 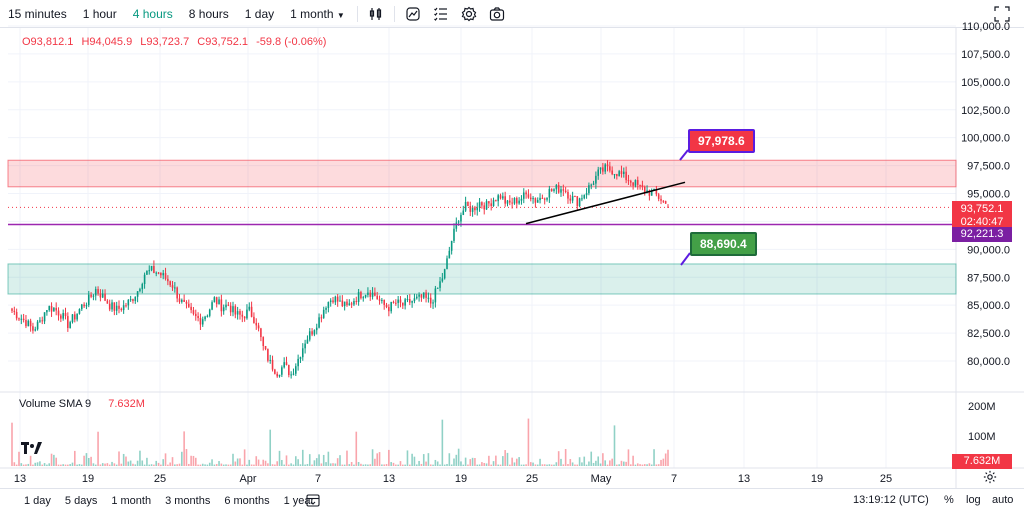 What do you see at coordinates (605, 203) in the screenshot?
I see `trendline` at bounding box center [605, 203].